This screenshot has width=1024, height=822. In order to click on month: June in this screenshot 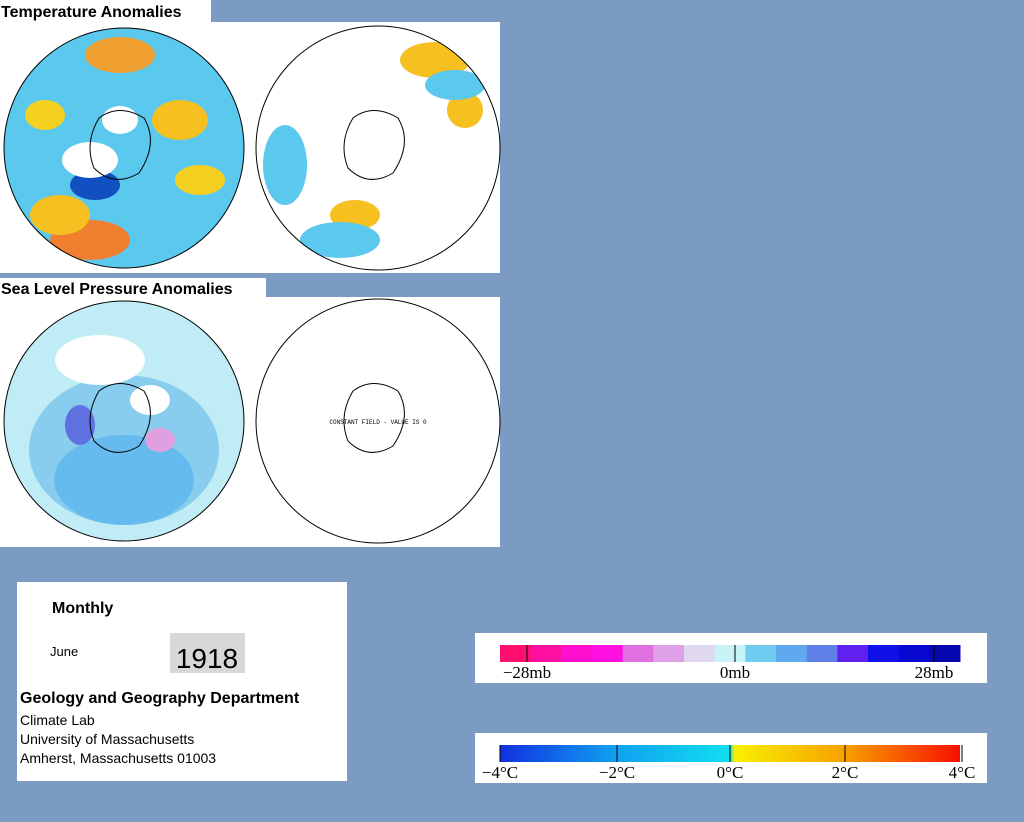, I will do `click(64, 651)`.